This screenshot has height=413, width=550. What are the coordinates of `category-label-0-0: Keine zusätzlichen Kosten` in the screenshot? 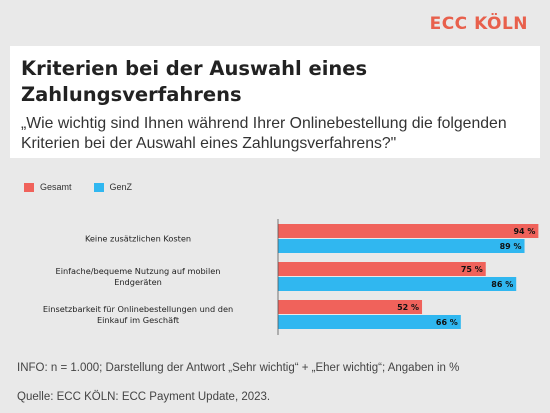 It's located at (138, 239).